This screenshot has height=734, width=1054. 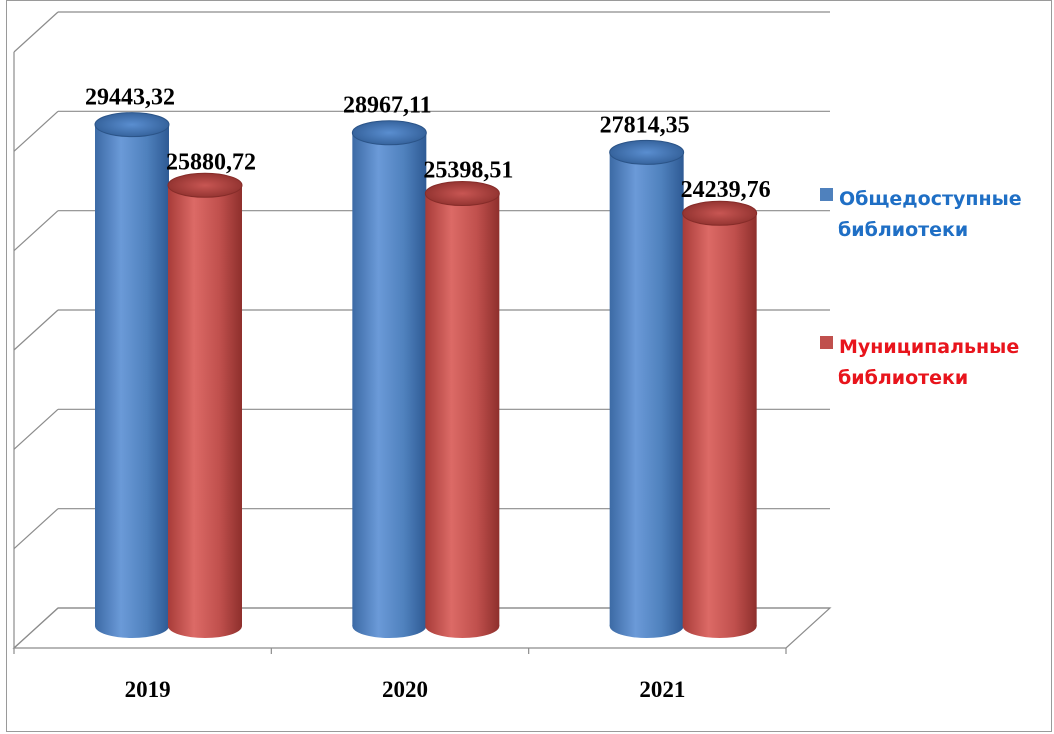 What do you see at coordinates (148, 689) in the screenshot?
I see `category-label: 2019` at bounding box center [148, 689].